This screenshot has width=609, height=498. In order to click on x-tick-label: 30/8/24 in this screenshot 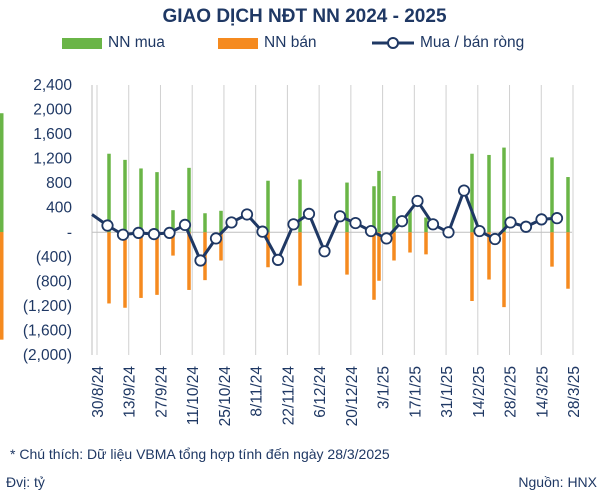, I will do `click(98, 392)`.